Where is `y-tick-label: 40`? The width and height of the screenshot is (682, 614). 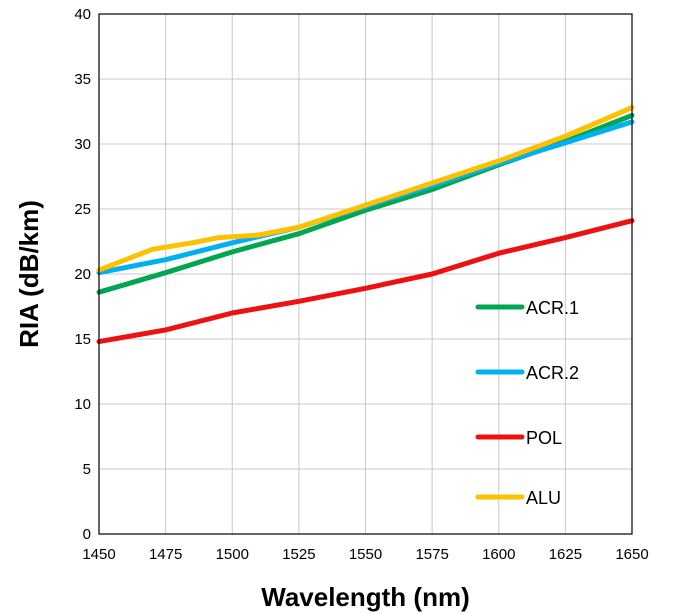
y-tick-label: 40 is located at coordinates (82, 14).